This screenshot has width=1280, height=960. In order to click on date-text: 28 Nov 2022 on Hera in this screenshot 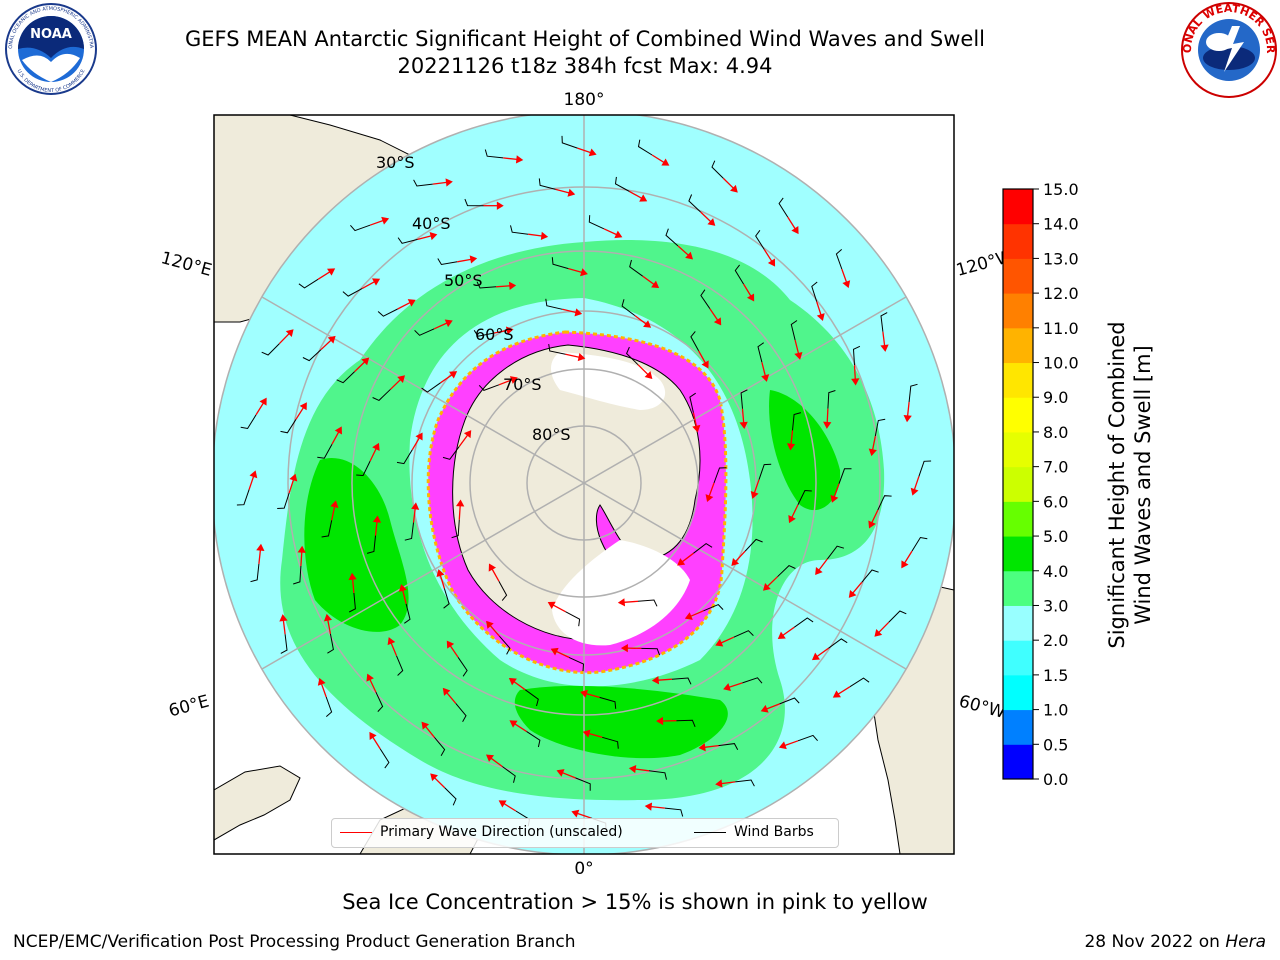, I will do `click(1175, 942)`.